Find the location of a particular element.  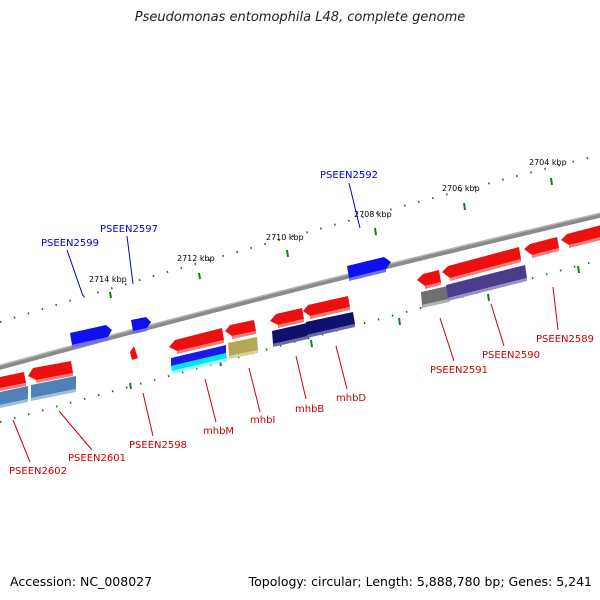

gene-PSEEN2602 is located at coordinates (13, 380).